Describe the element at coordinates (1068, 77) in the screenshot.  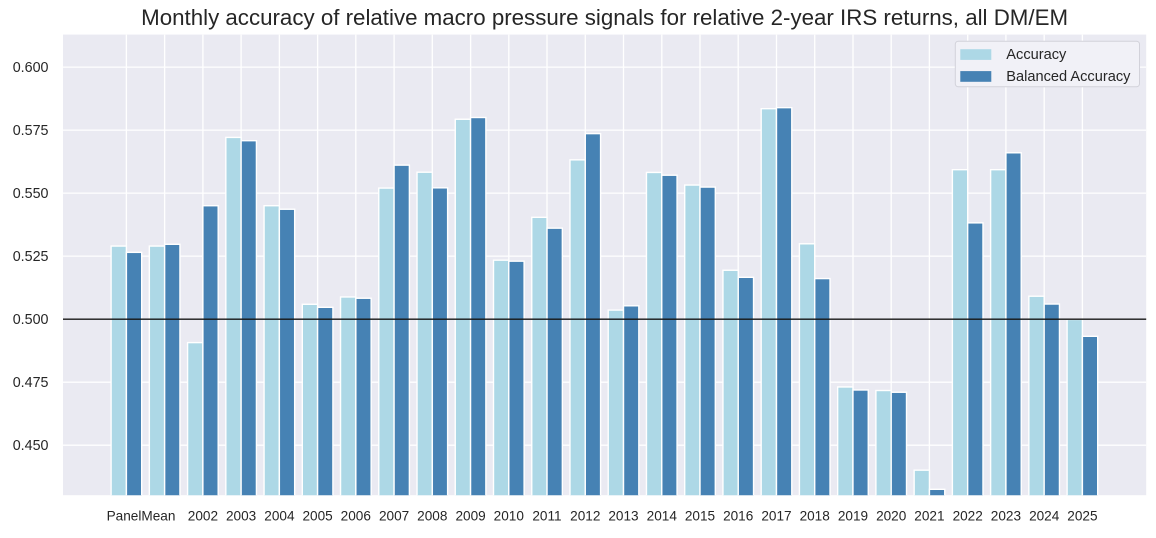
I see `svg-text: Balanced Accuracy` at that location.